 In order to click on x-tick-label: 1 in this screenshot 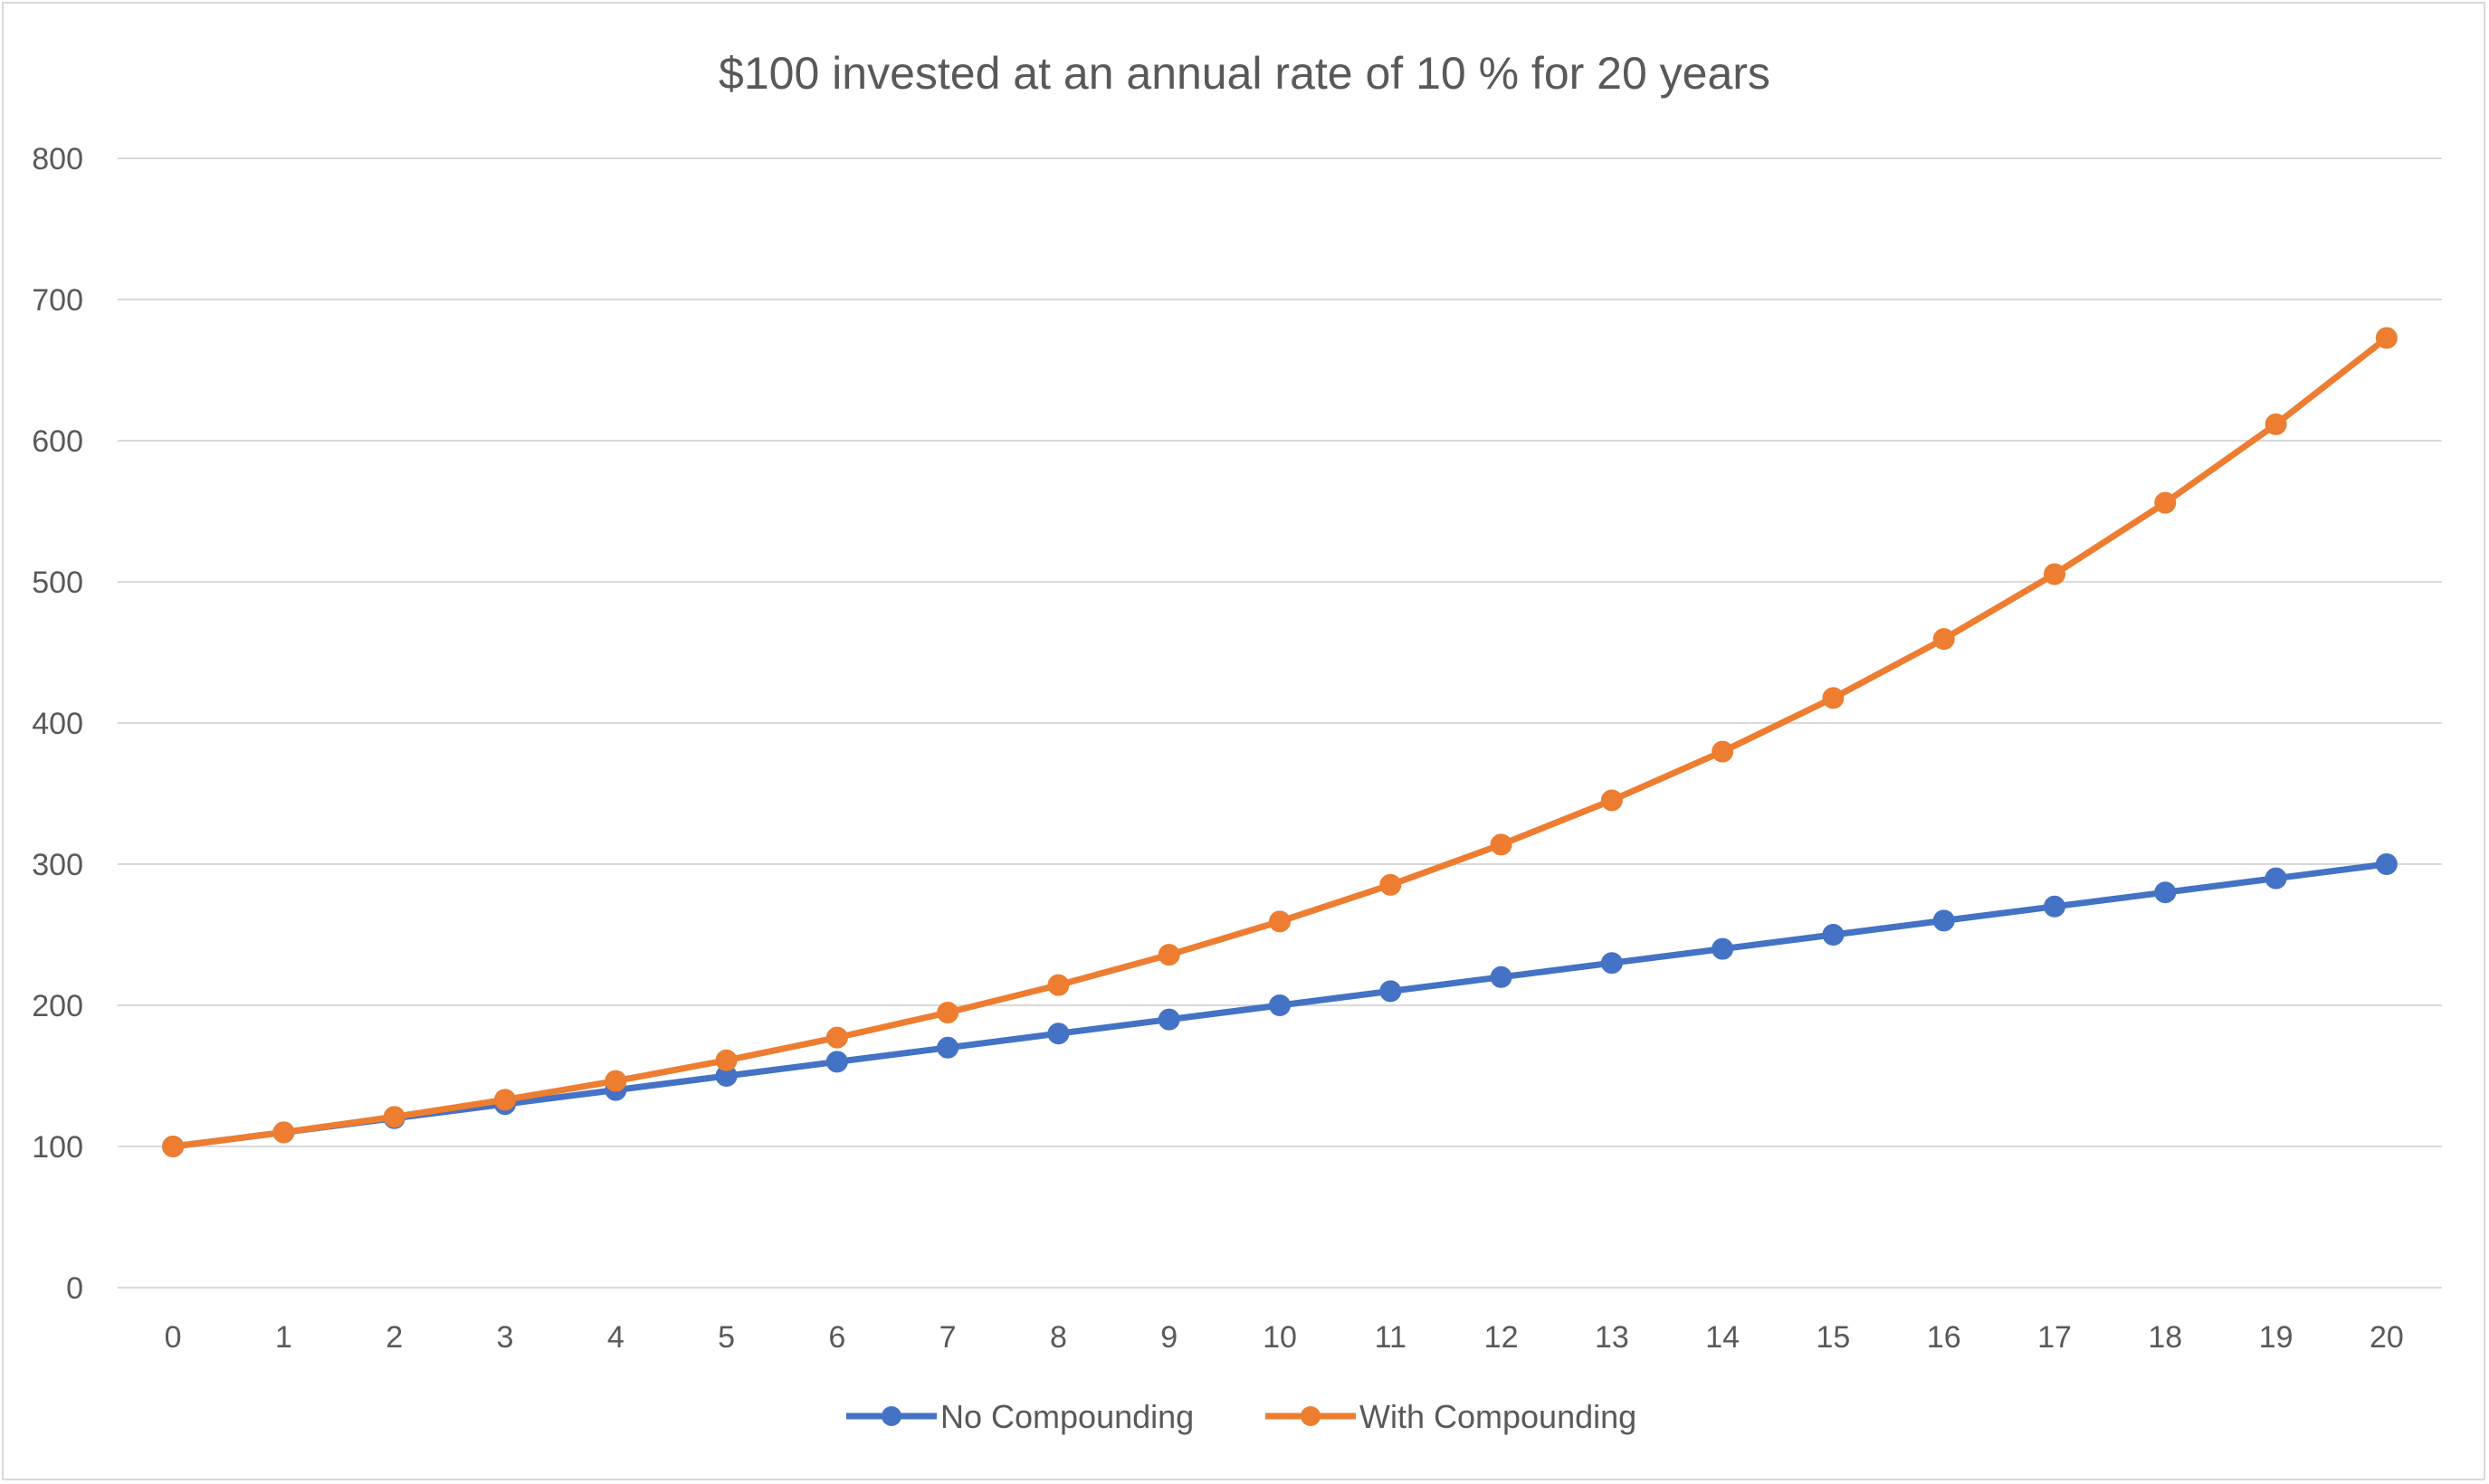, I will do `click(283, 1337)`.